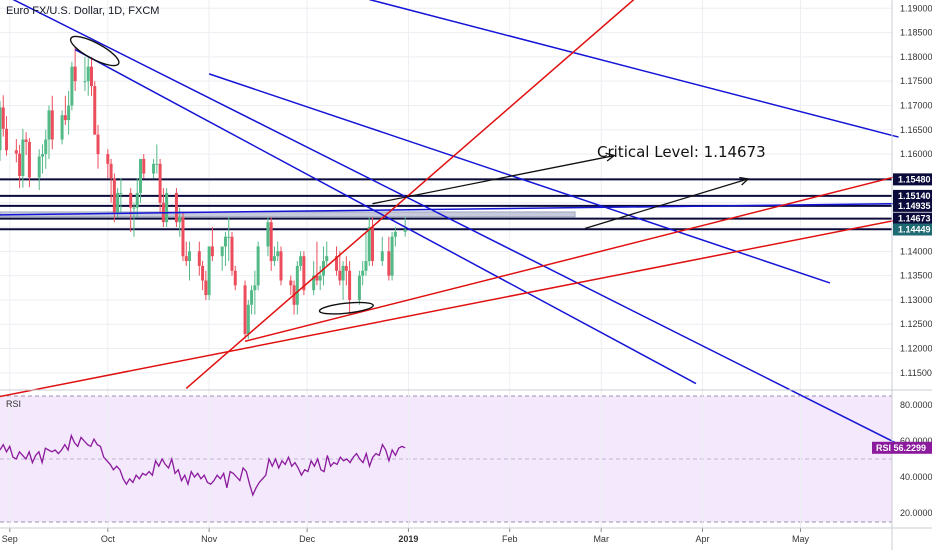 The image size is (932, 550). I want to click on rsi-tick-label: 40.0000, so click(916, 477).